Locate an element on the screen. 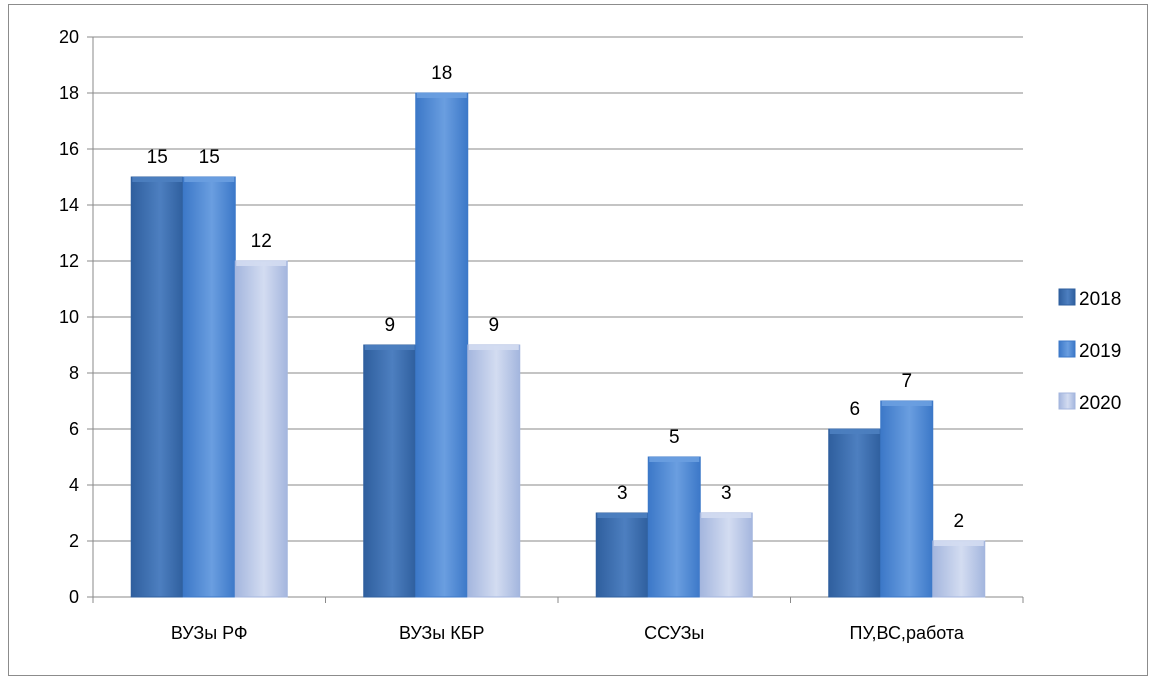 The image size is (1156, 680). category-label: ВУЗы КБР is located at coordinates (442, 633).